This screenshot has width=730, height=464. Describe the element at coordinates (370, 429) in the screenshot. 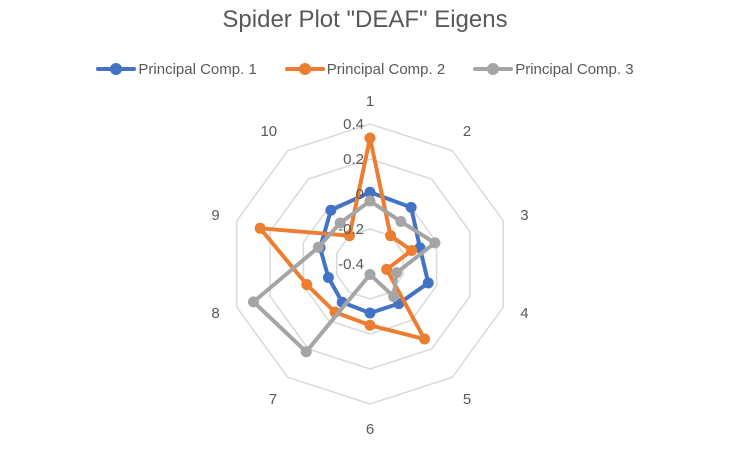

I see `category-label-6: 6` at that location.